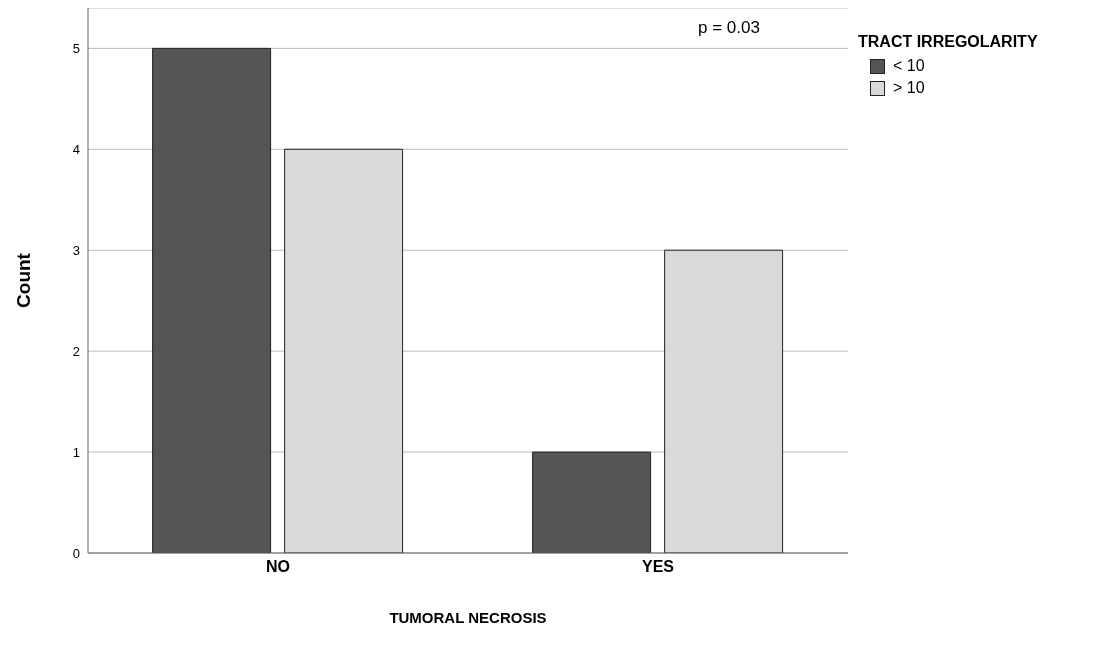 The width and height of the screenshot is (1112, 649). Describe the element at coordinates (76, 553) in the screenshot. I see `y-tick-label: 0` at that location.